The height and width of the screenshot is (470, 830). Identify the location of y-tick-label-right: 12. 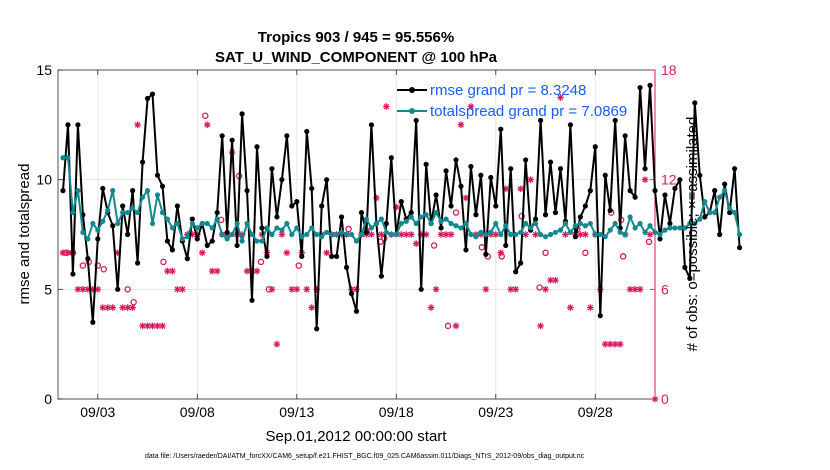
(669, 180).